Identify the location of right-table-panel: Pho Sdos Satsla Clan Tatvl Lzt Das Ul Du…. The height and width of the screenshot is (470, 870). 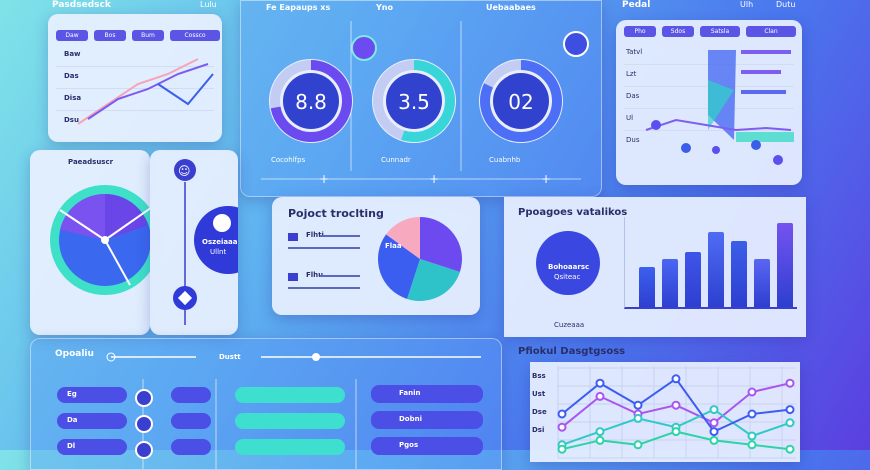
(709, 102).